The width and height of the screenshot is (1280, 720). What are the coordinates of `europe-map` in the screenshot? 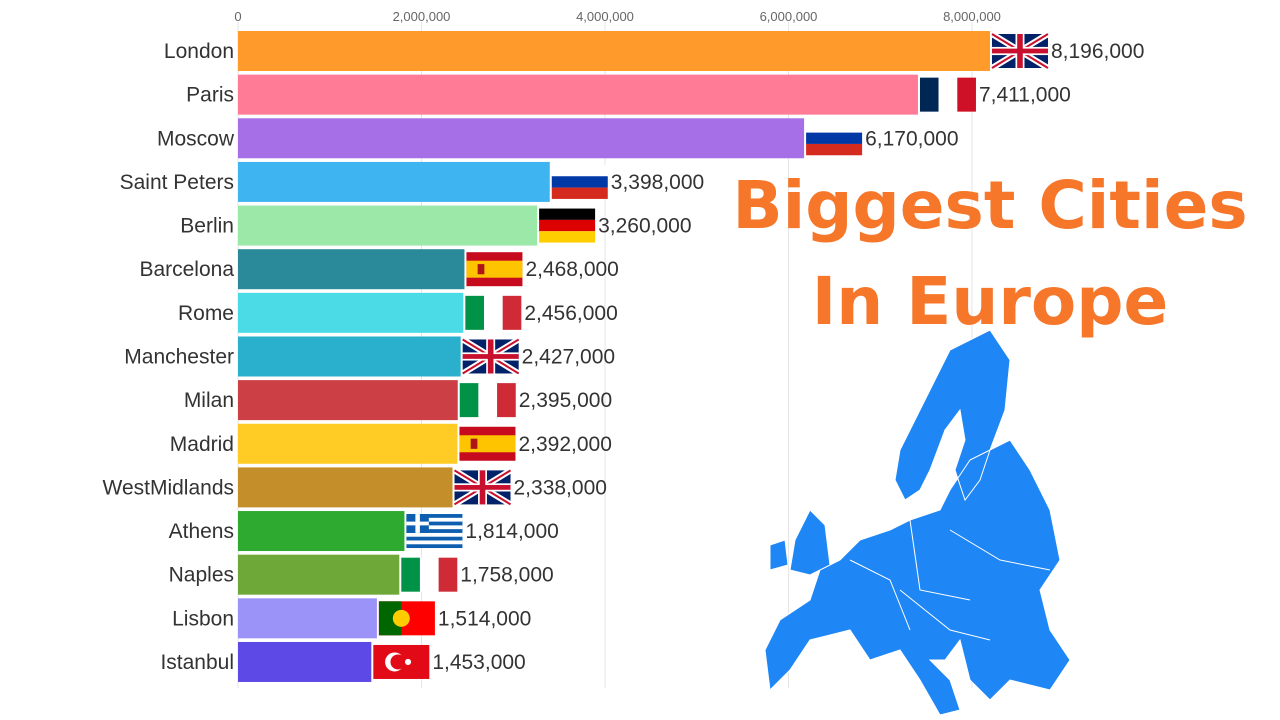 It's located at (917, 523).